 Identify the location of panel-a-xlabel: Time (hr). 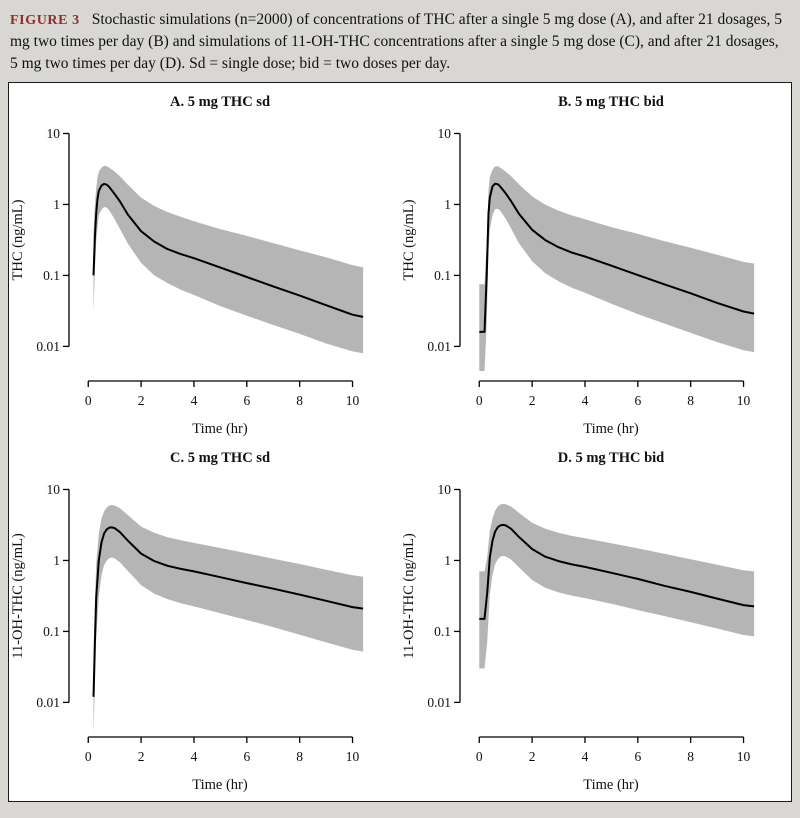
(220, 429).